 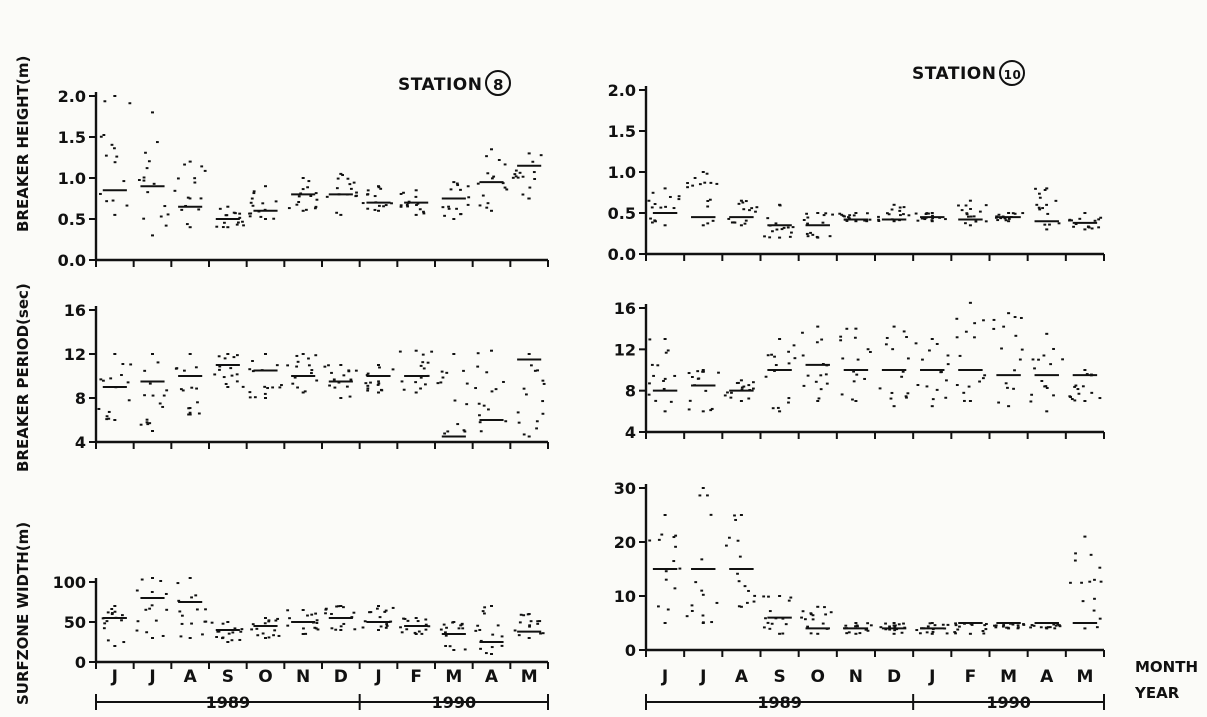 What do you see at coordinates (818, 677) in the screenshot?
I see `month-label: O` at bounding box center [818, 677].